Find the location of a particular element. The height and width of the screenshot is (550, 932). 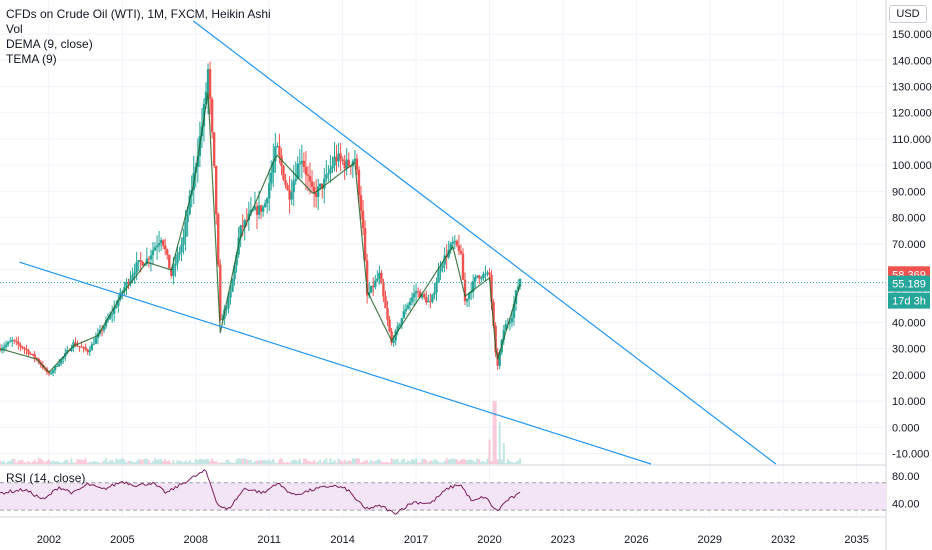

rsi-legend: RSI (14, close) is located at coordinates (45, 478).